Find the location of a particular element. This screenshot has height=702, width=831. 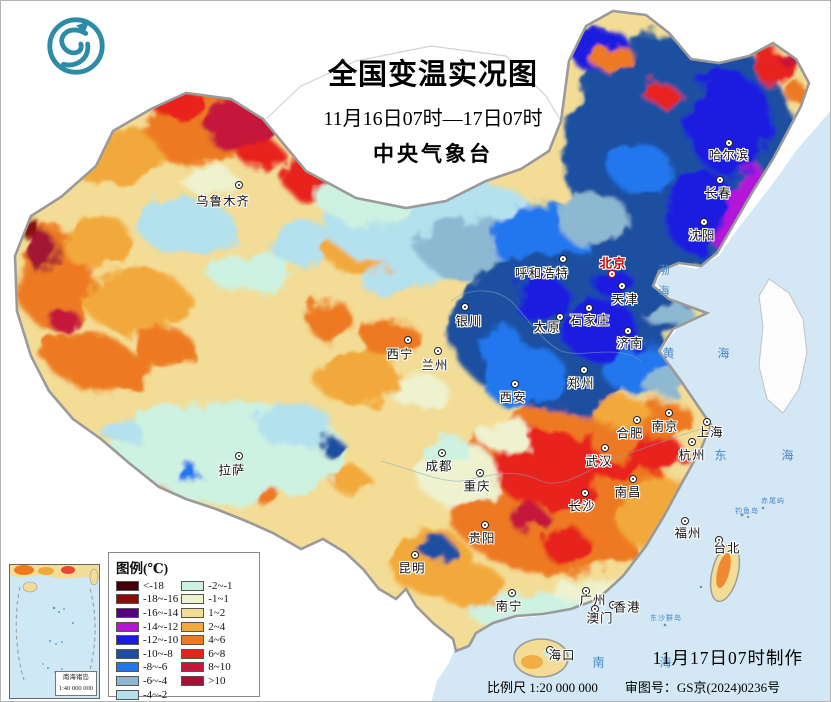

legend-label: 6~8 is located at coordinates (217, 653).